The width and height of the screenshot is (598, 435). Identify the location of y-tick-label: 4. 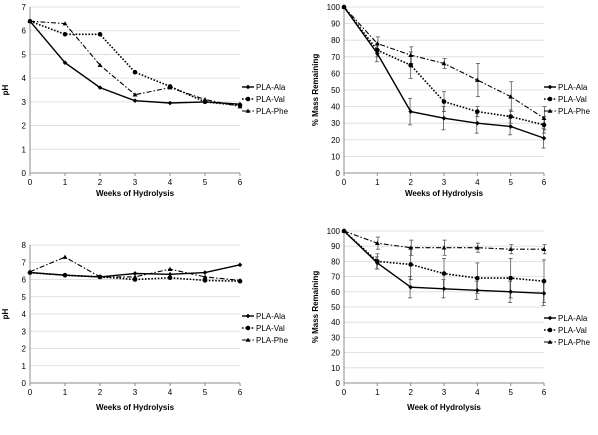
(24, 314).